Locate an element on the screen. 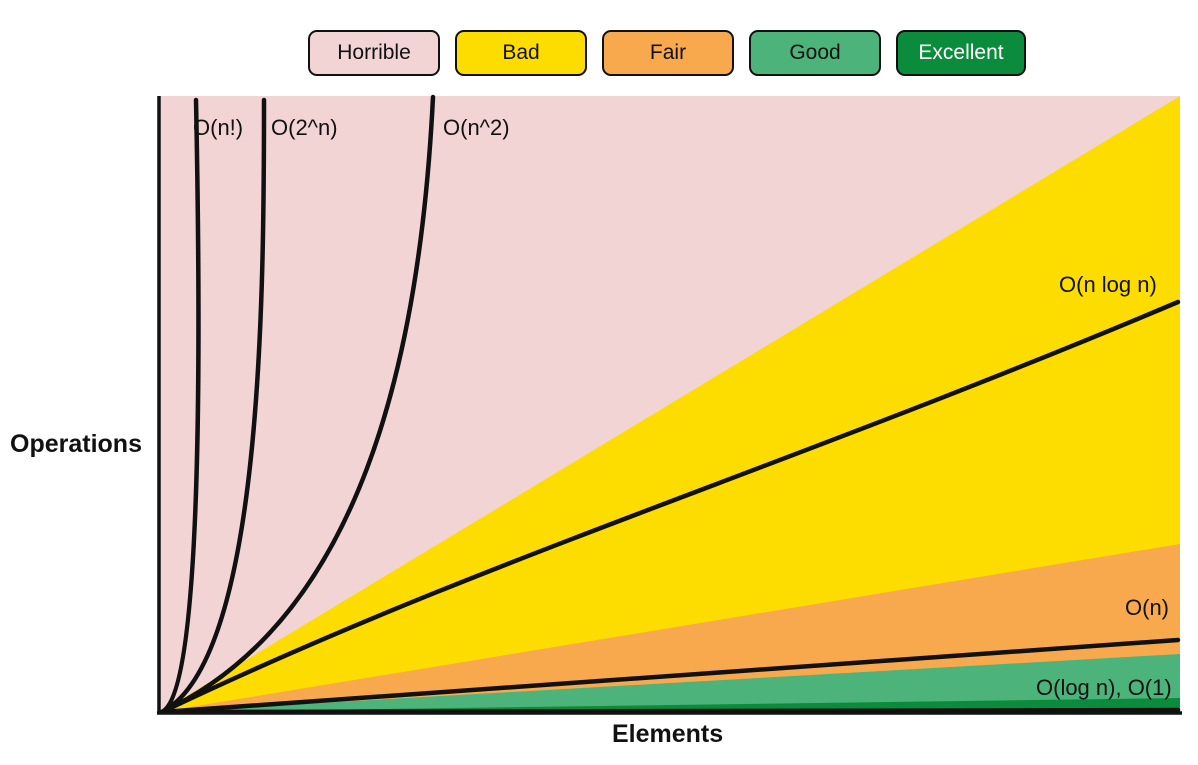  legend-item-bad: Bad is located at coordinates (521, 53).